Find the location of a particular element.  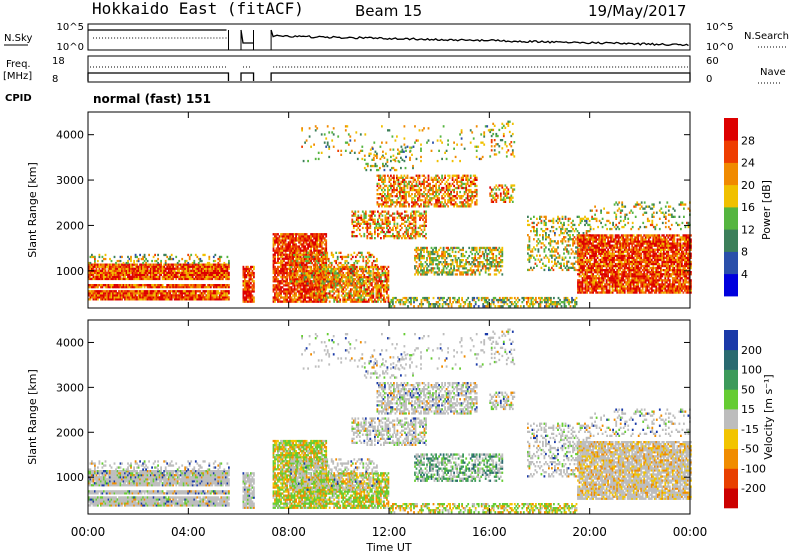

noise-panel-frame is located at coordinates (389, 37).